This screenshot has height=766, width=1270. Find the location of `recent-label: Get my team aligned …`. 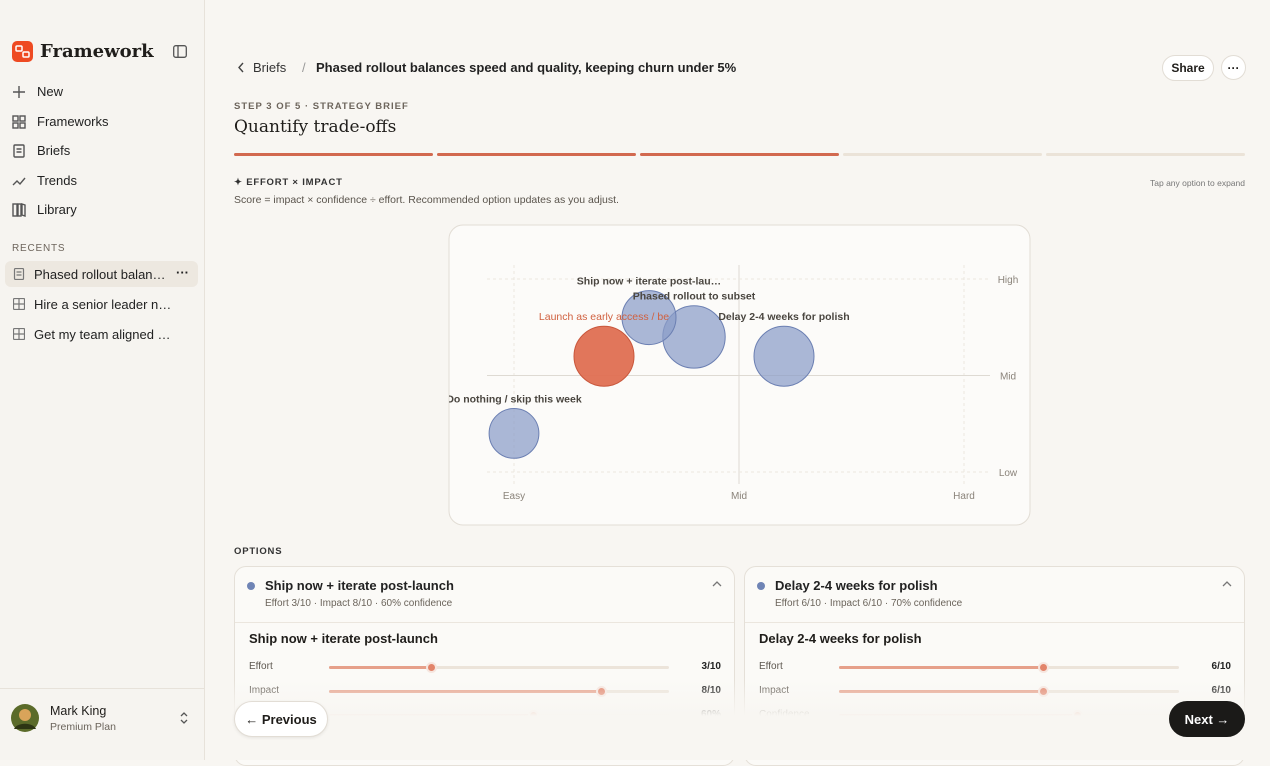

recent-label: Get my team aligned … is located at coordinates (102, 334).